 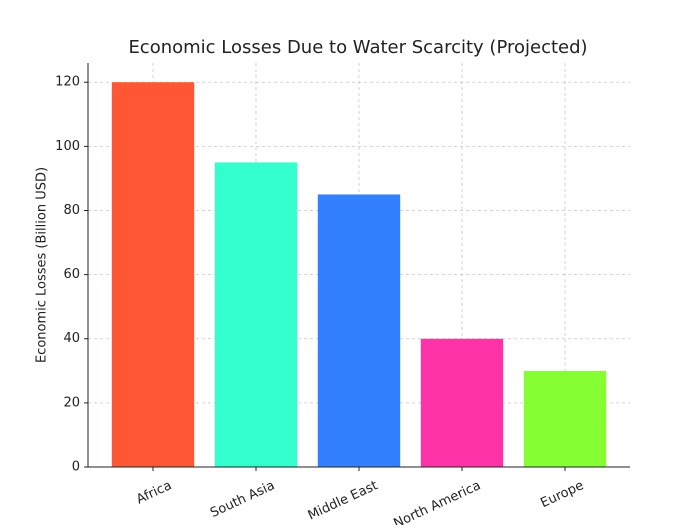 What do you see at coordinates (71, 338) in the screenshot?
I see `y-tick-label: 40` at bounding box center [71, 338].